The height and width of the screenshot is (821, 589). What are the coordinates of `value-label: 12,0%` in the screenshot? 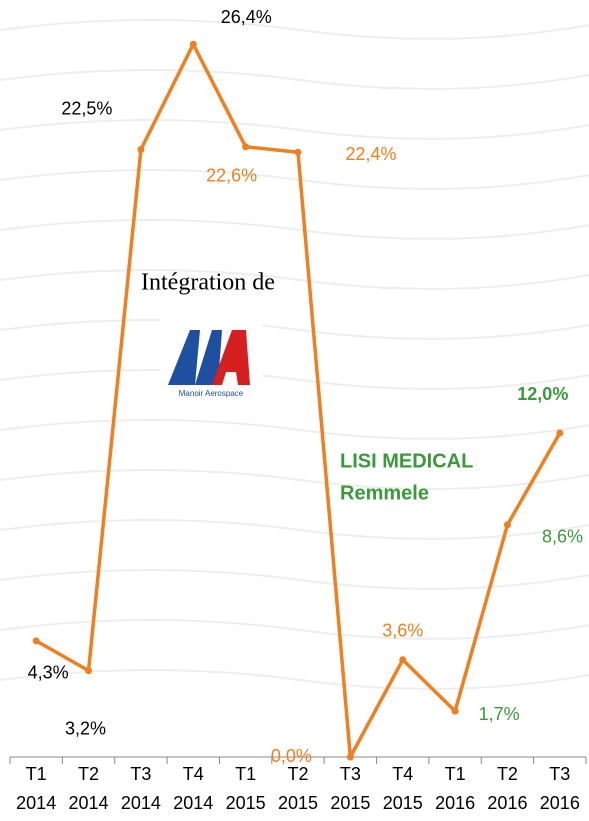 It's located at (542, 394).